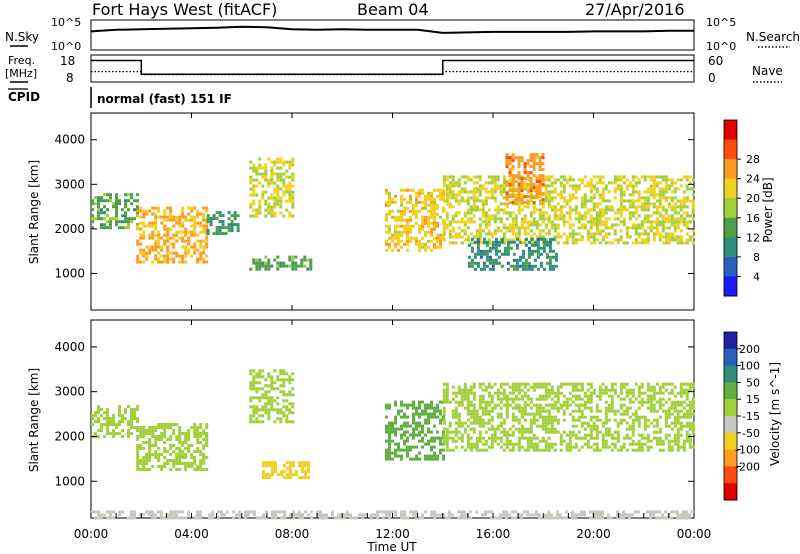  What do you see at coordinates (768, 209) in the screenshot?
I see `power-colorbar-label: Power [dB]` at bounding box center [768, 209].